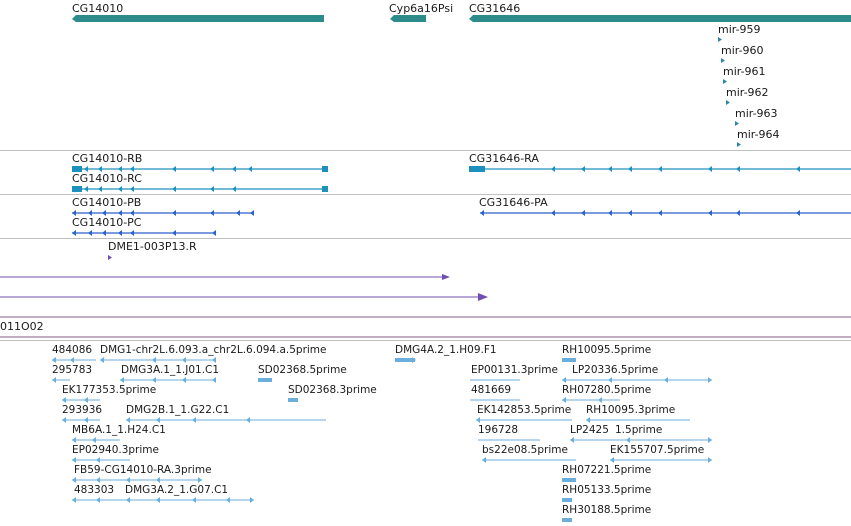 The height and width of the screenshot is (526, 851). I want to click on est-label: EK155707.5prime, so click(657, 450).